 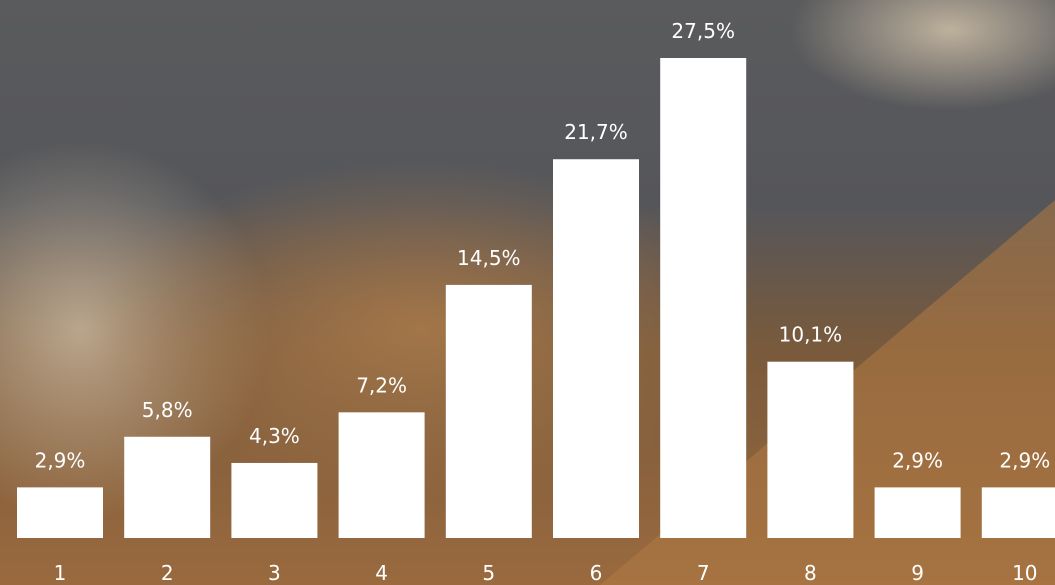 I want to click on x-tick-label: 2, so click(x=167, y=573).